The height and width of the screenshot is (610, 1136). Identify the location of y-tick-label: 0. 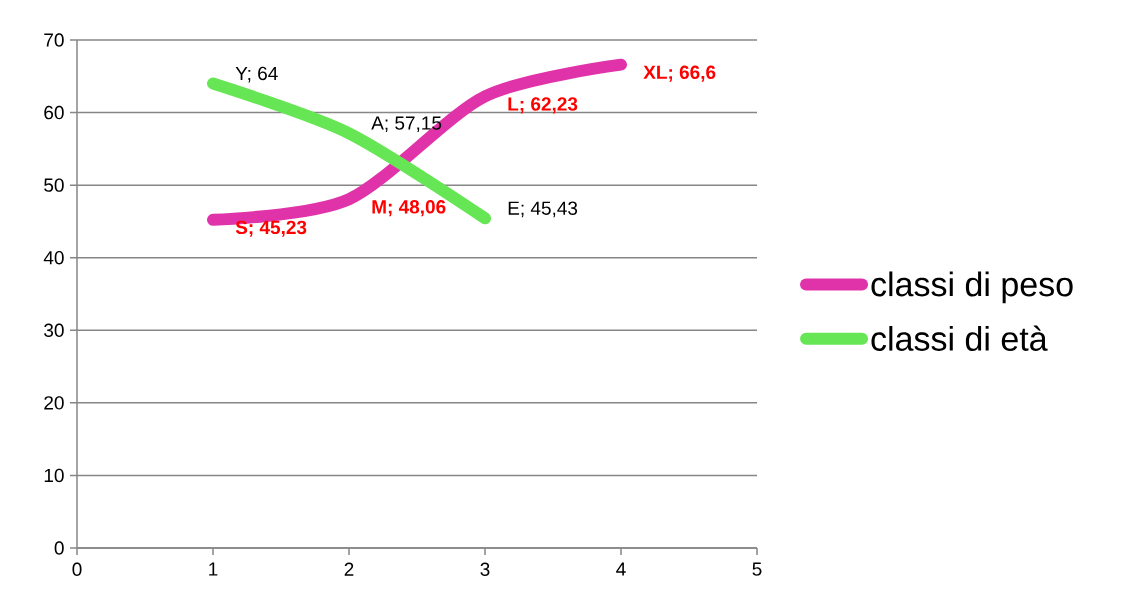
(59, 548).